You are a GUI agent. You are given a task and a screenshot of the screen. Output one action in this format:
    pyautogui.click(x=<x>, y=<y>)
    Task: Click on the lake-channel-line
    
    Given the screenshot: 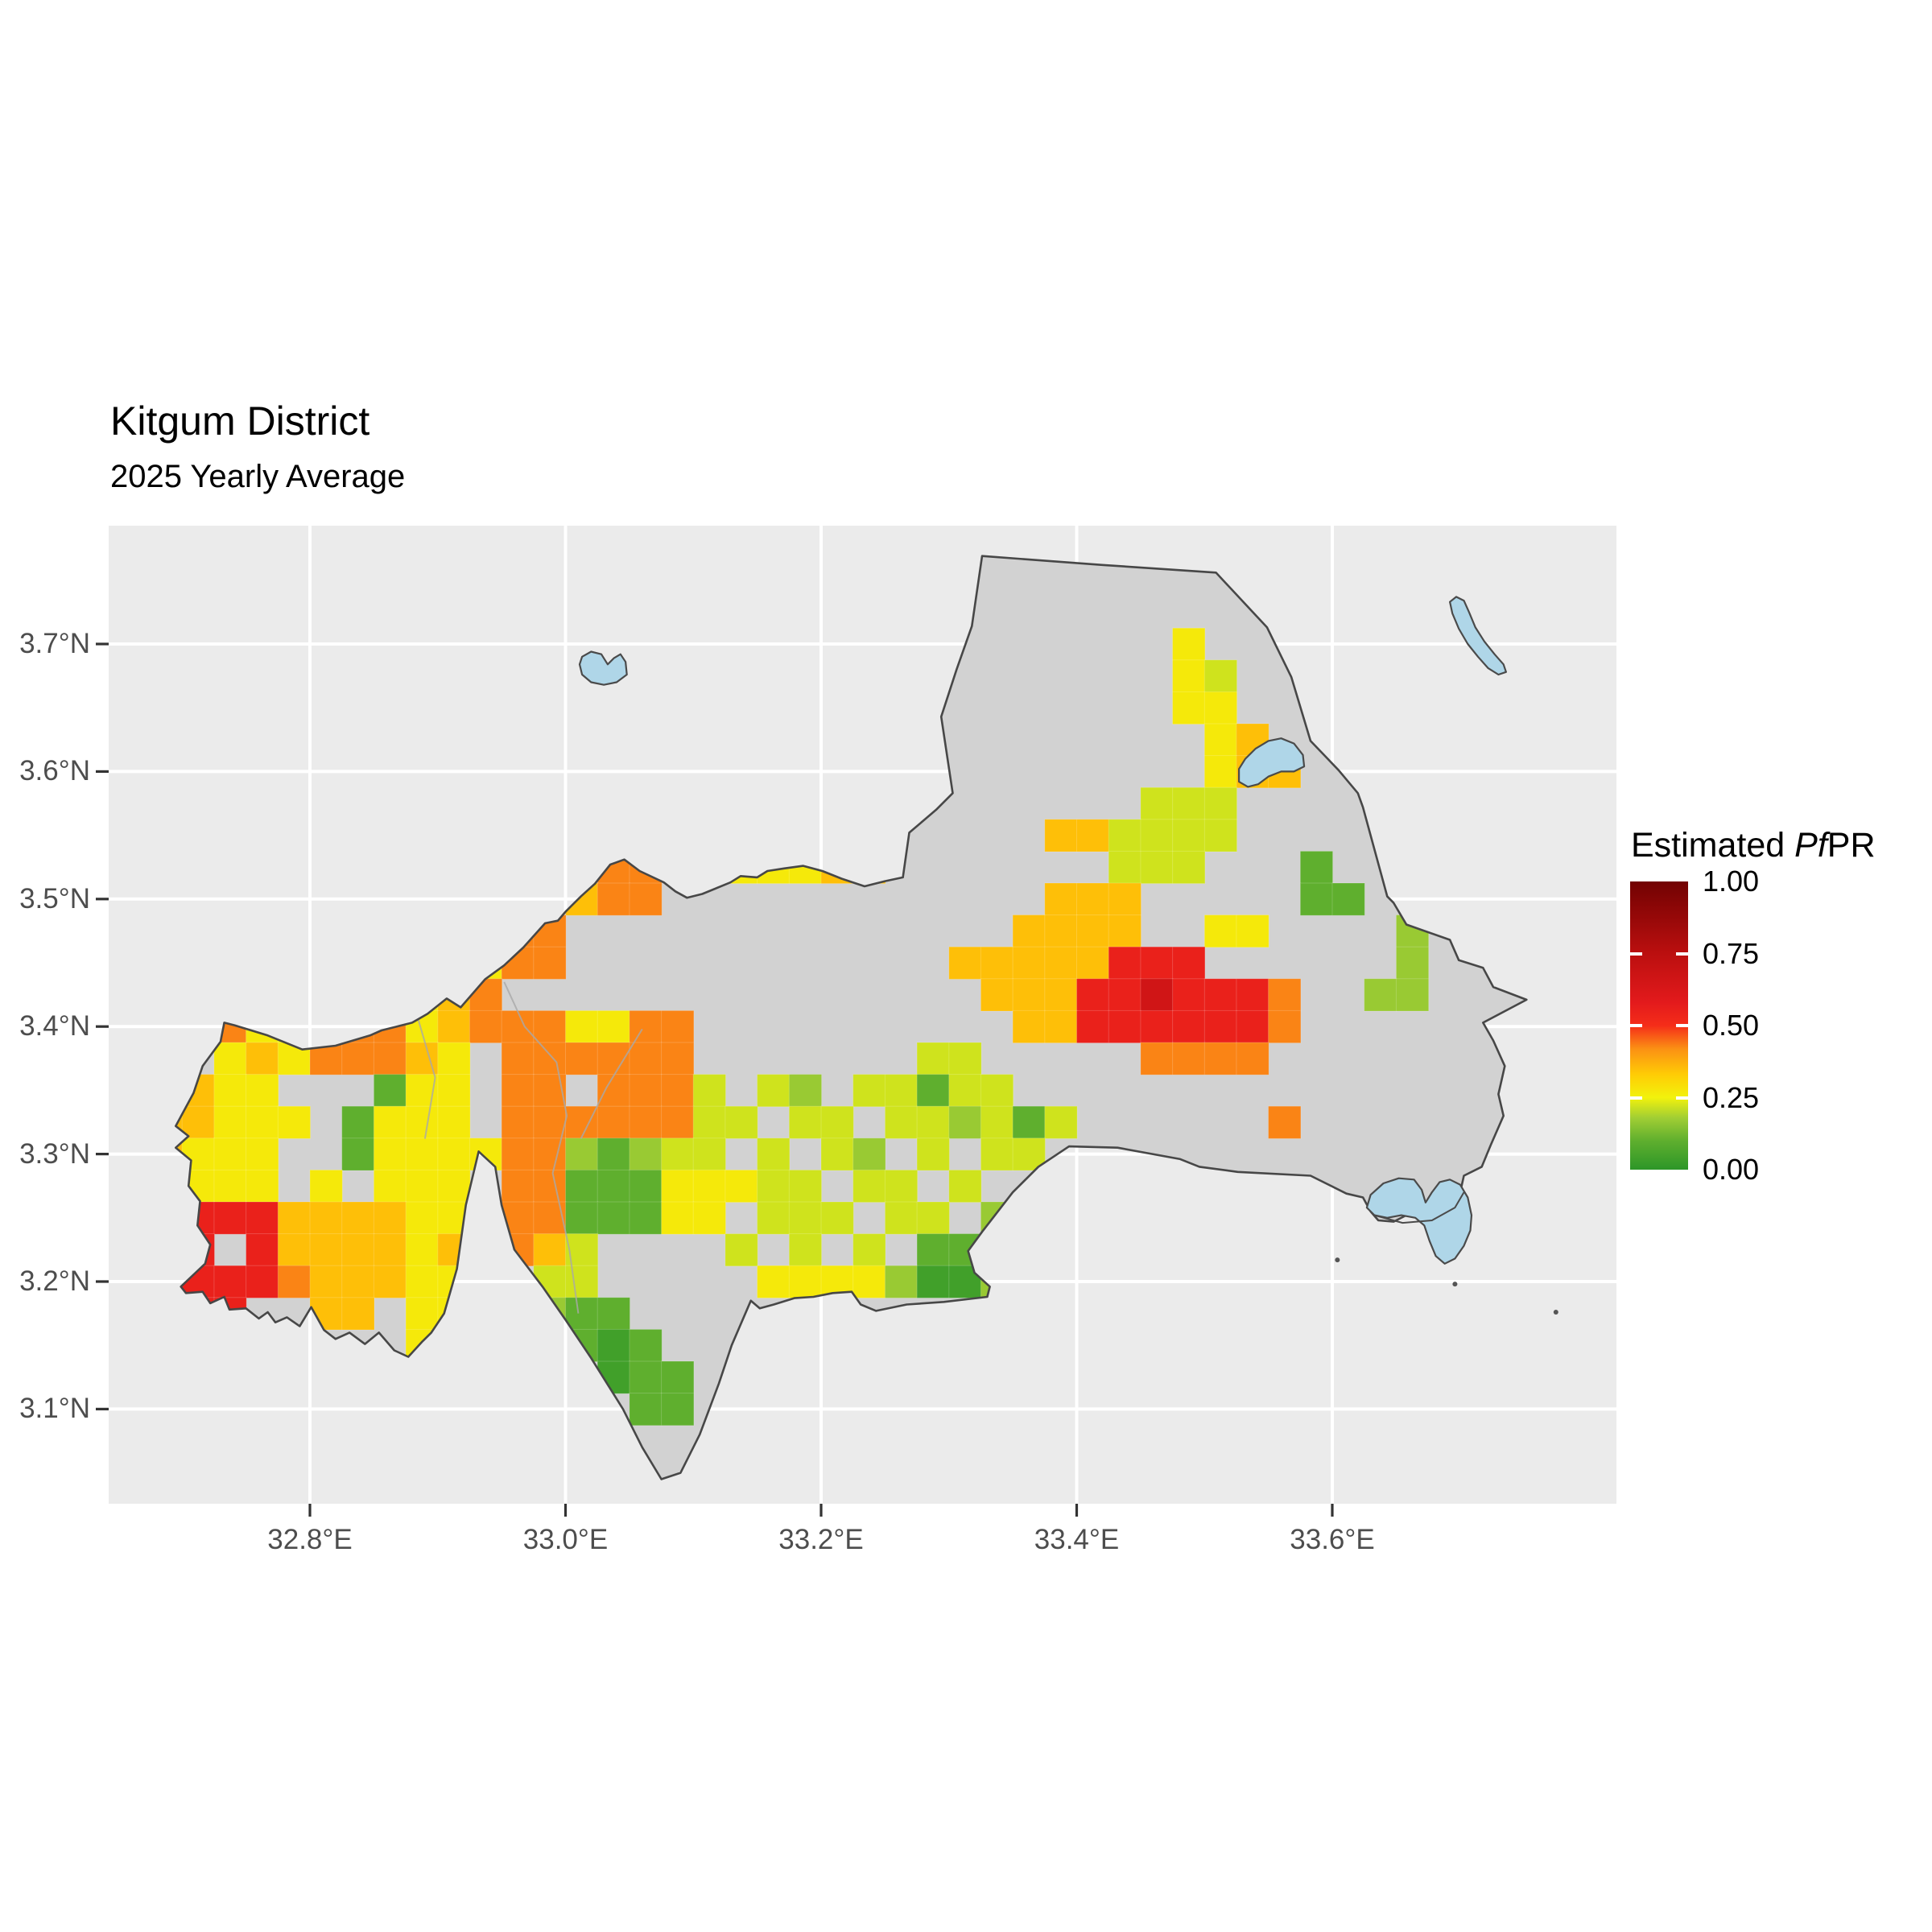 What is the action you would take?
    pyautogui.click(x=1419, y=1207)
    